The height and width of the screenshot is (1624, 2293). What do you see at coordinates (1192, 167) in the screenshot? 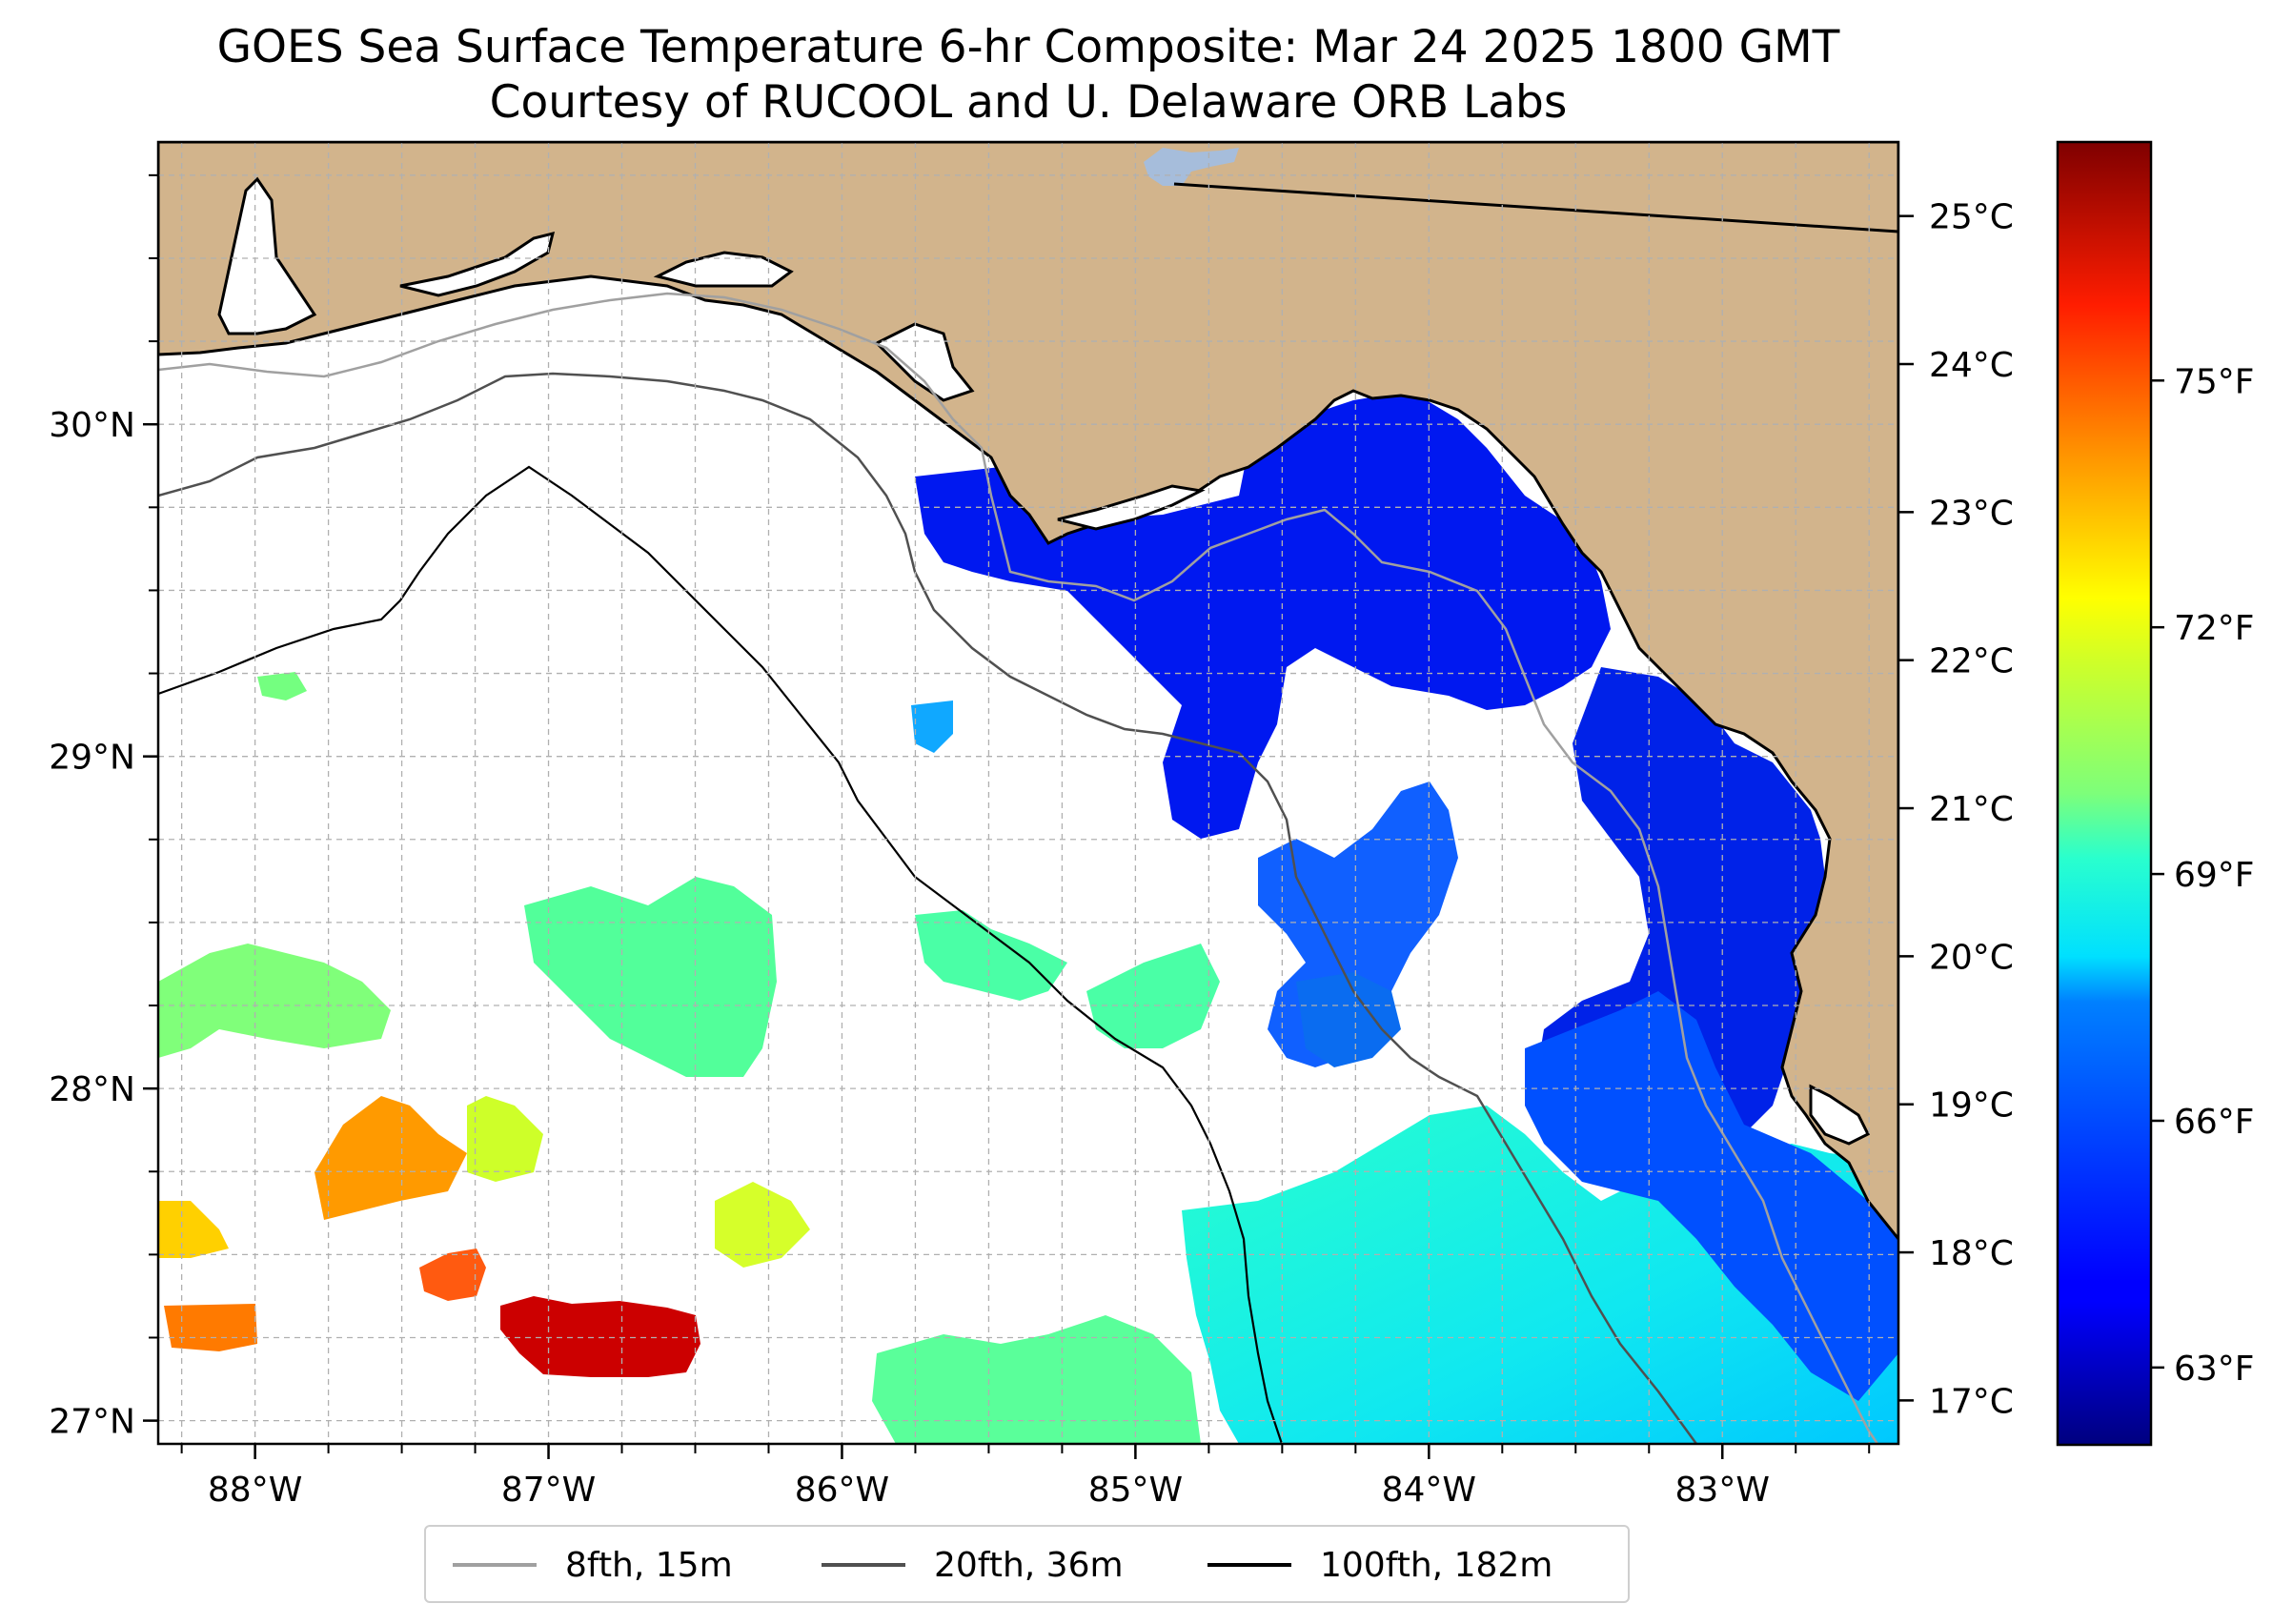
I see `lake-seminole` at bounding box center [1192, 167].